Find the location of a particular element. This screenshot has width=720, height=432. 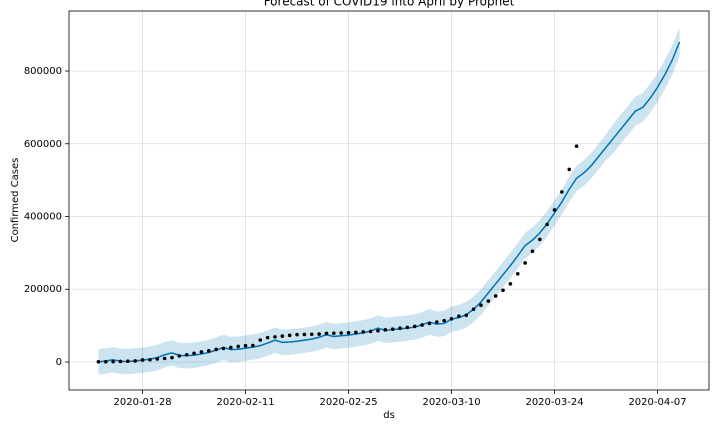

y-axis-label: Confirmed Cases is located at coordinates (15, 200).